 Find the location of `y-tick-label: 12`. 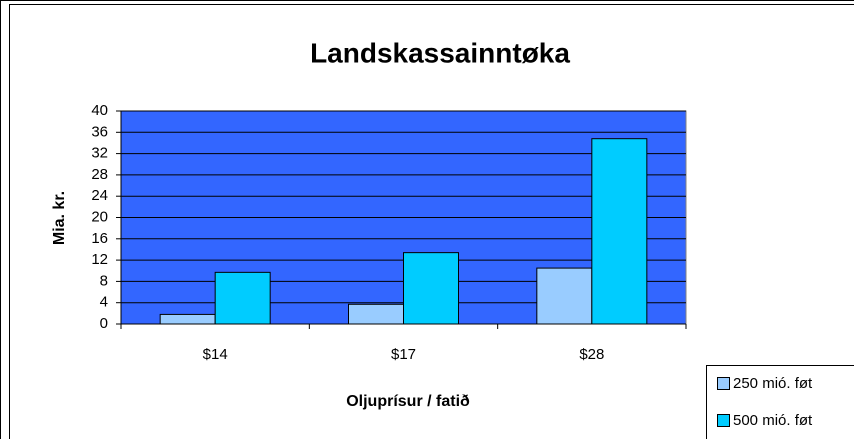

y-tick-label: 12 is located at coordinates (99, 259).